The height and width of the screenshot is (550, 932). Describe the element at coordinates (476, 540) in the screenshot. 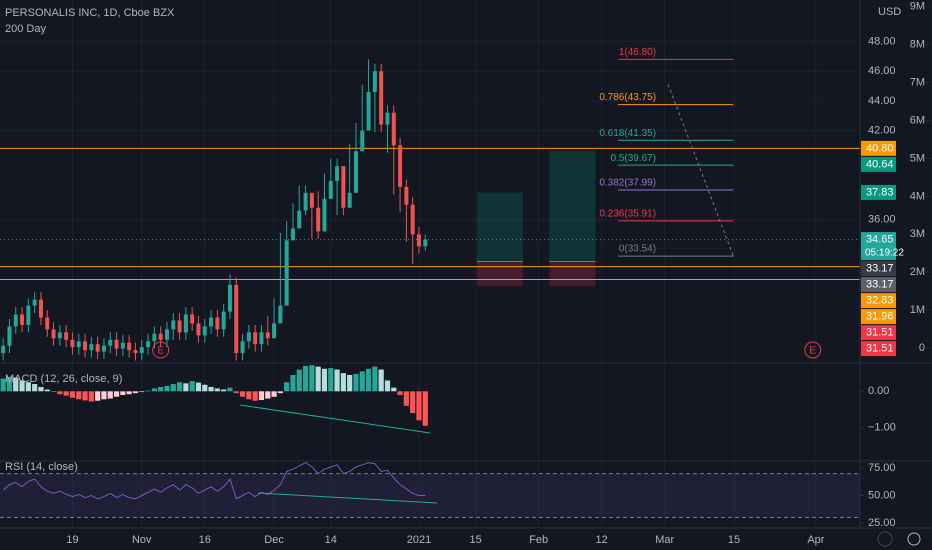

I see `x-tick-label: 15` at that location.